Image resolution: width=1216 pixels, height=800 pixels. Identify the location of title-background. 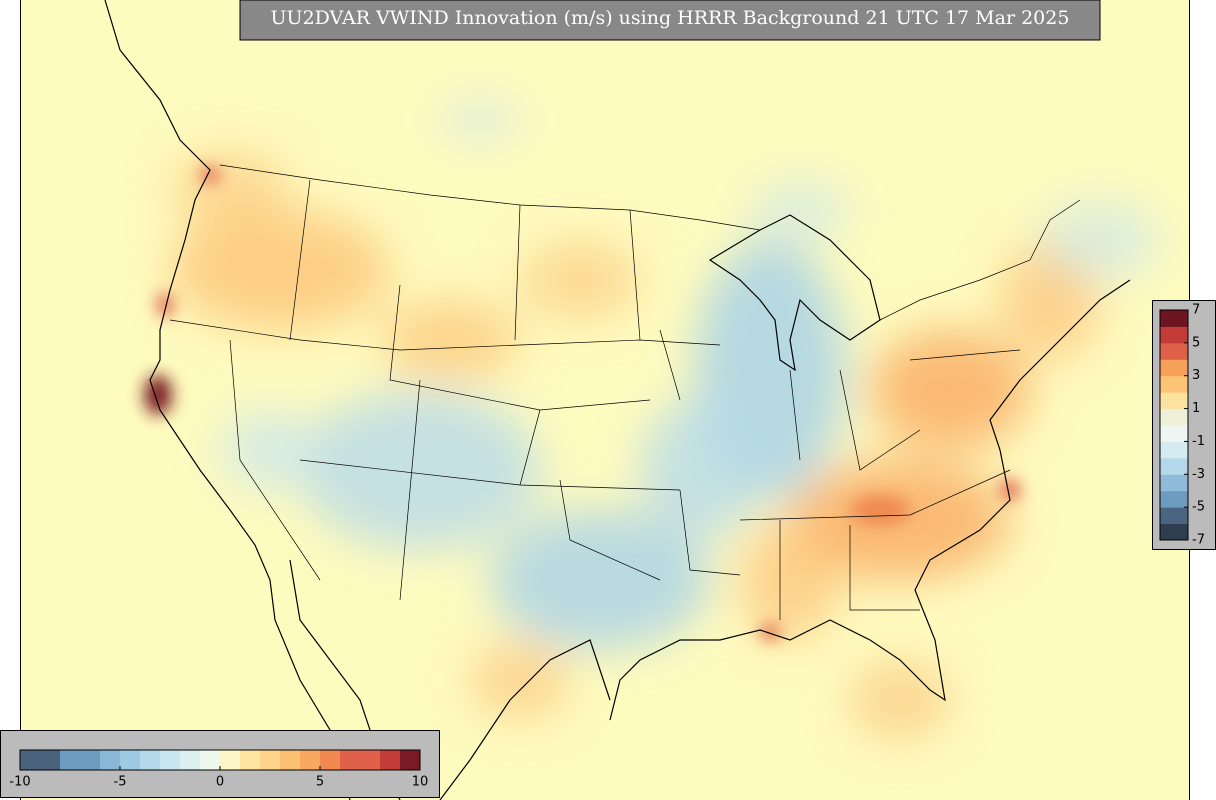
(670, 20).